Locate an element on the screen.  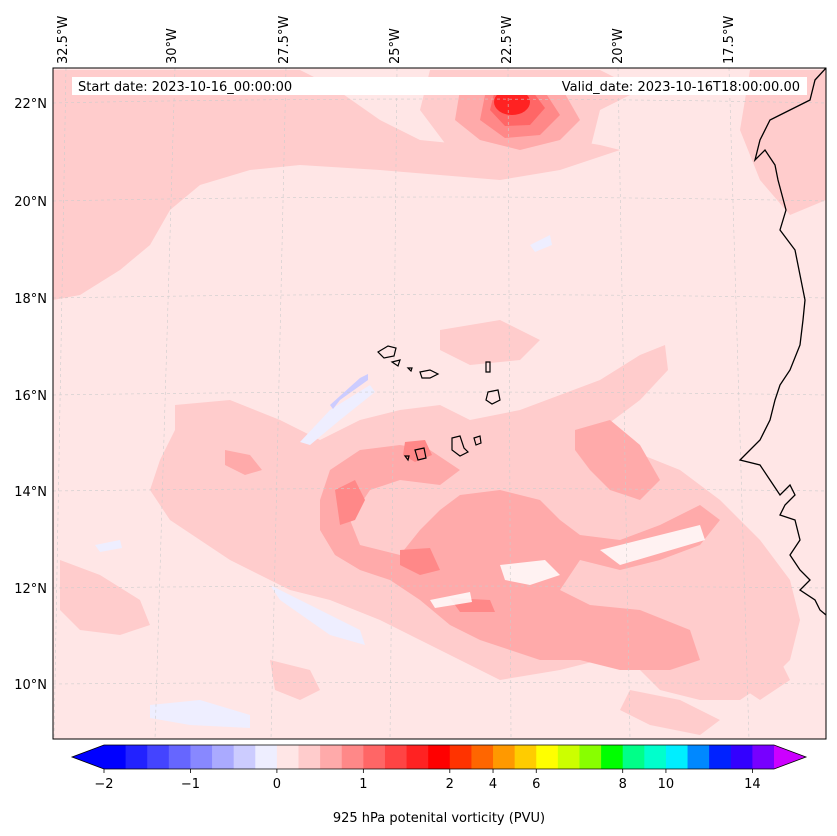
lat-label: 14°N is located at coordinates (30, 492).